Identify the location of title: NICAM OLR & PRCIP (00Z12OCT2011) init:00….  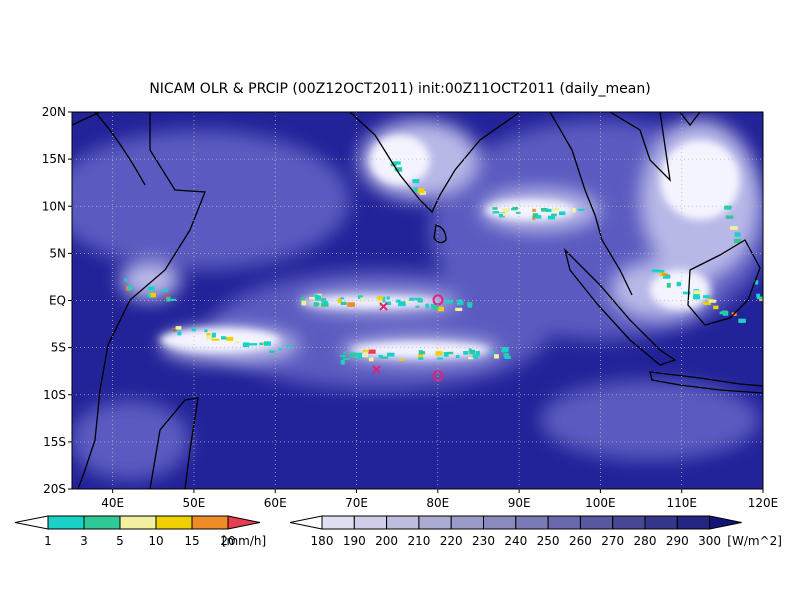
(399, 89).